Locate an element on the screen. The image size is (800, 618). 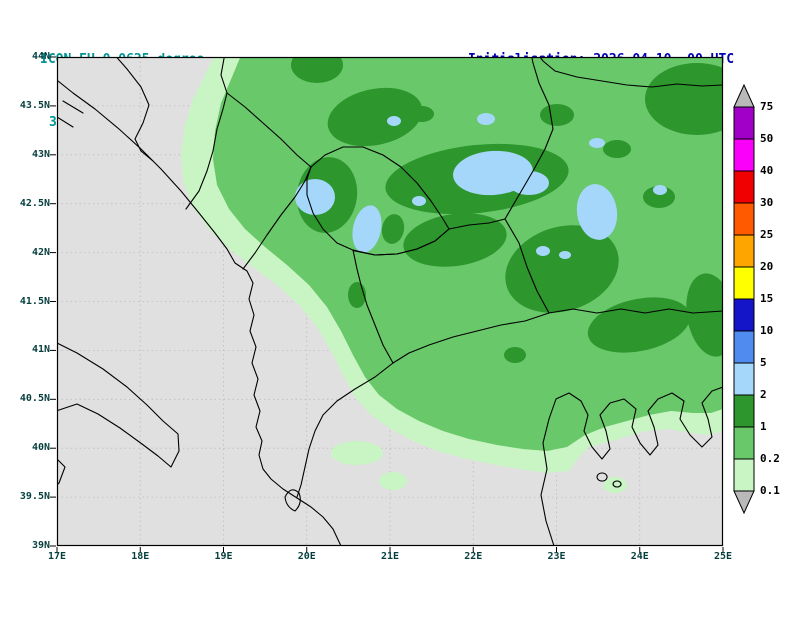
colorbar-label: 30 is located at coordinates (766, 202).